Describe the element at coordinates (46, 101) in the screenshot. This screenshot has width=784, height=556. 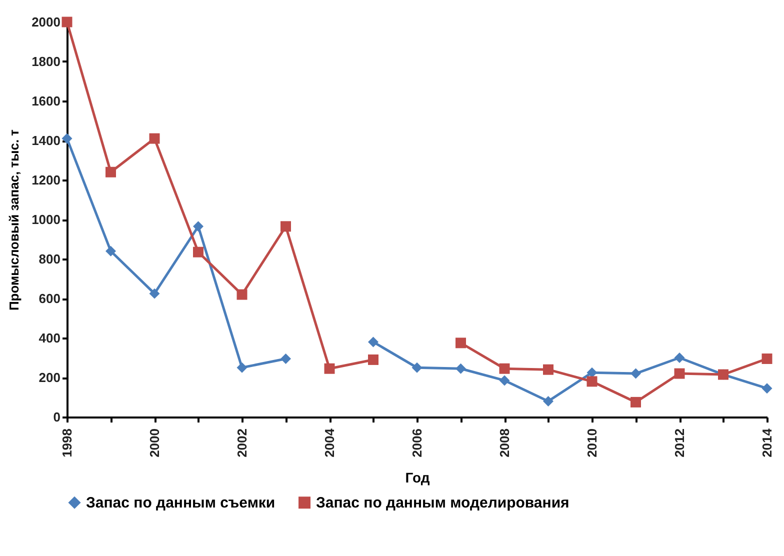
I see `y-tick-label: 1600` at that location.